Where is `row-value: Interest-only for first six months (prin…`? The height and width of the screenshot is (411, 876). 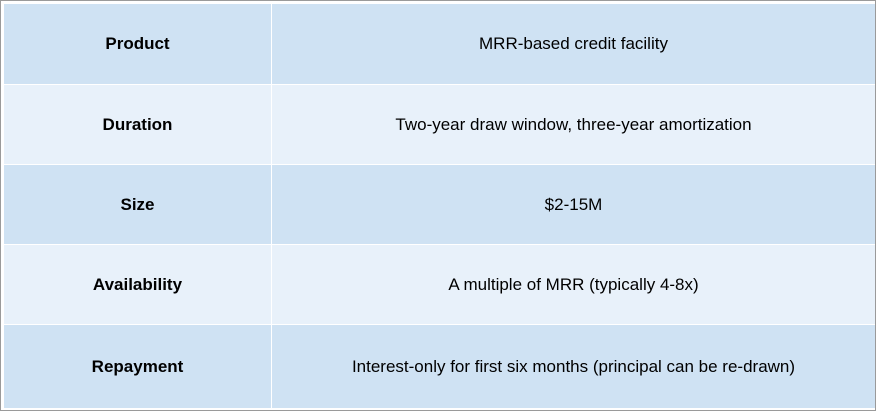 row-value: Interest-only for first six months (prin… is located at coordinates (573, 366).